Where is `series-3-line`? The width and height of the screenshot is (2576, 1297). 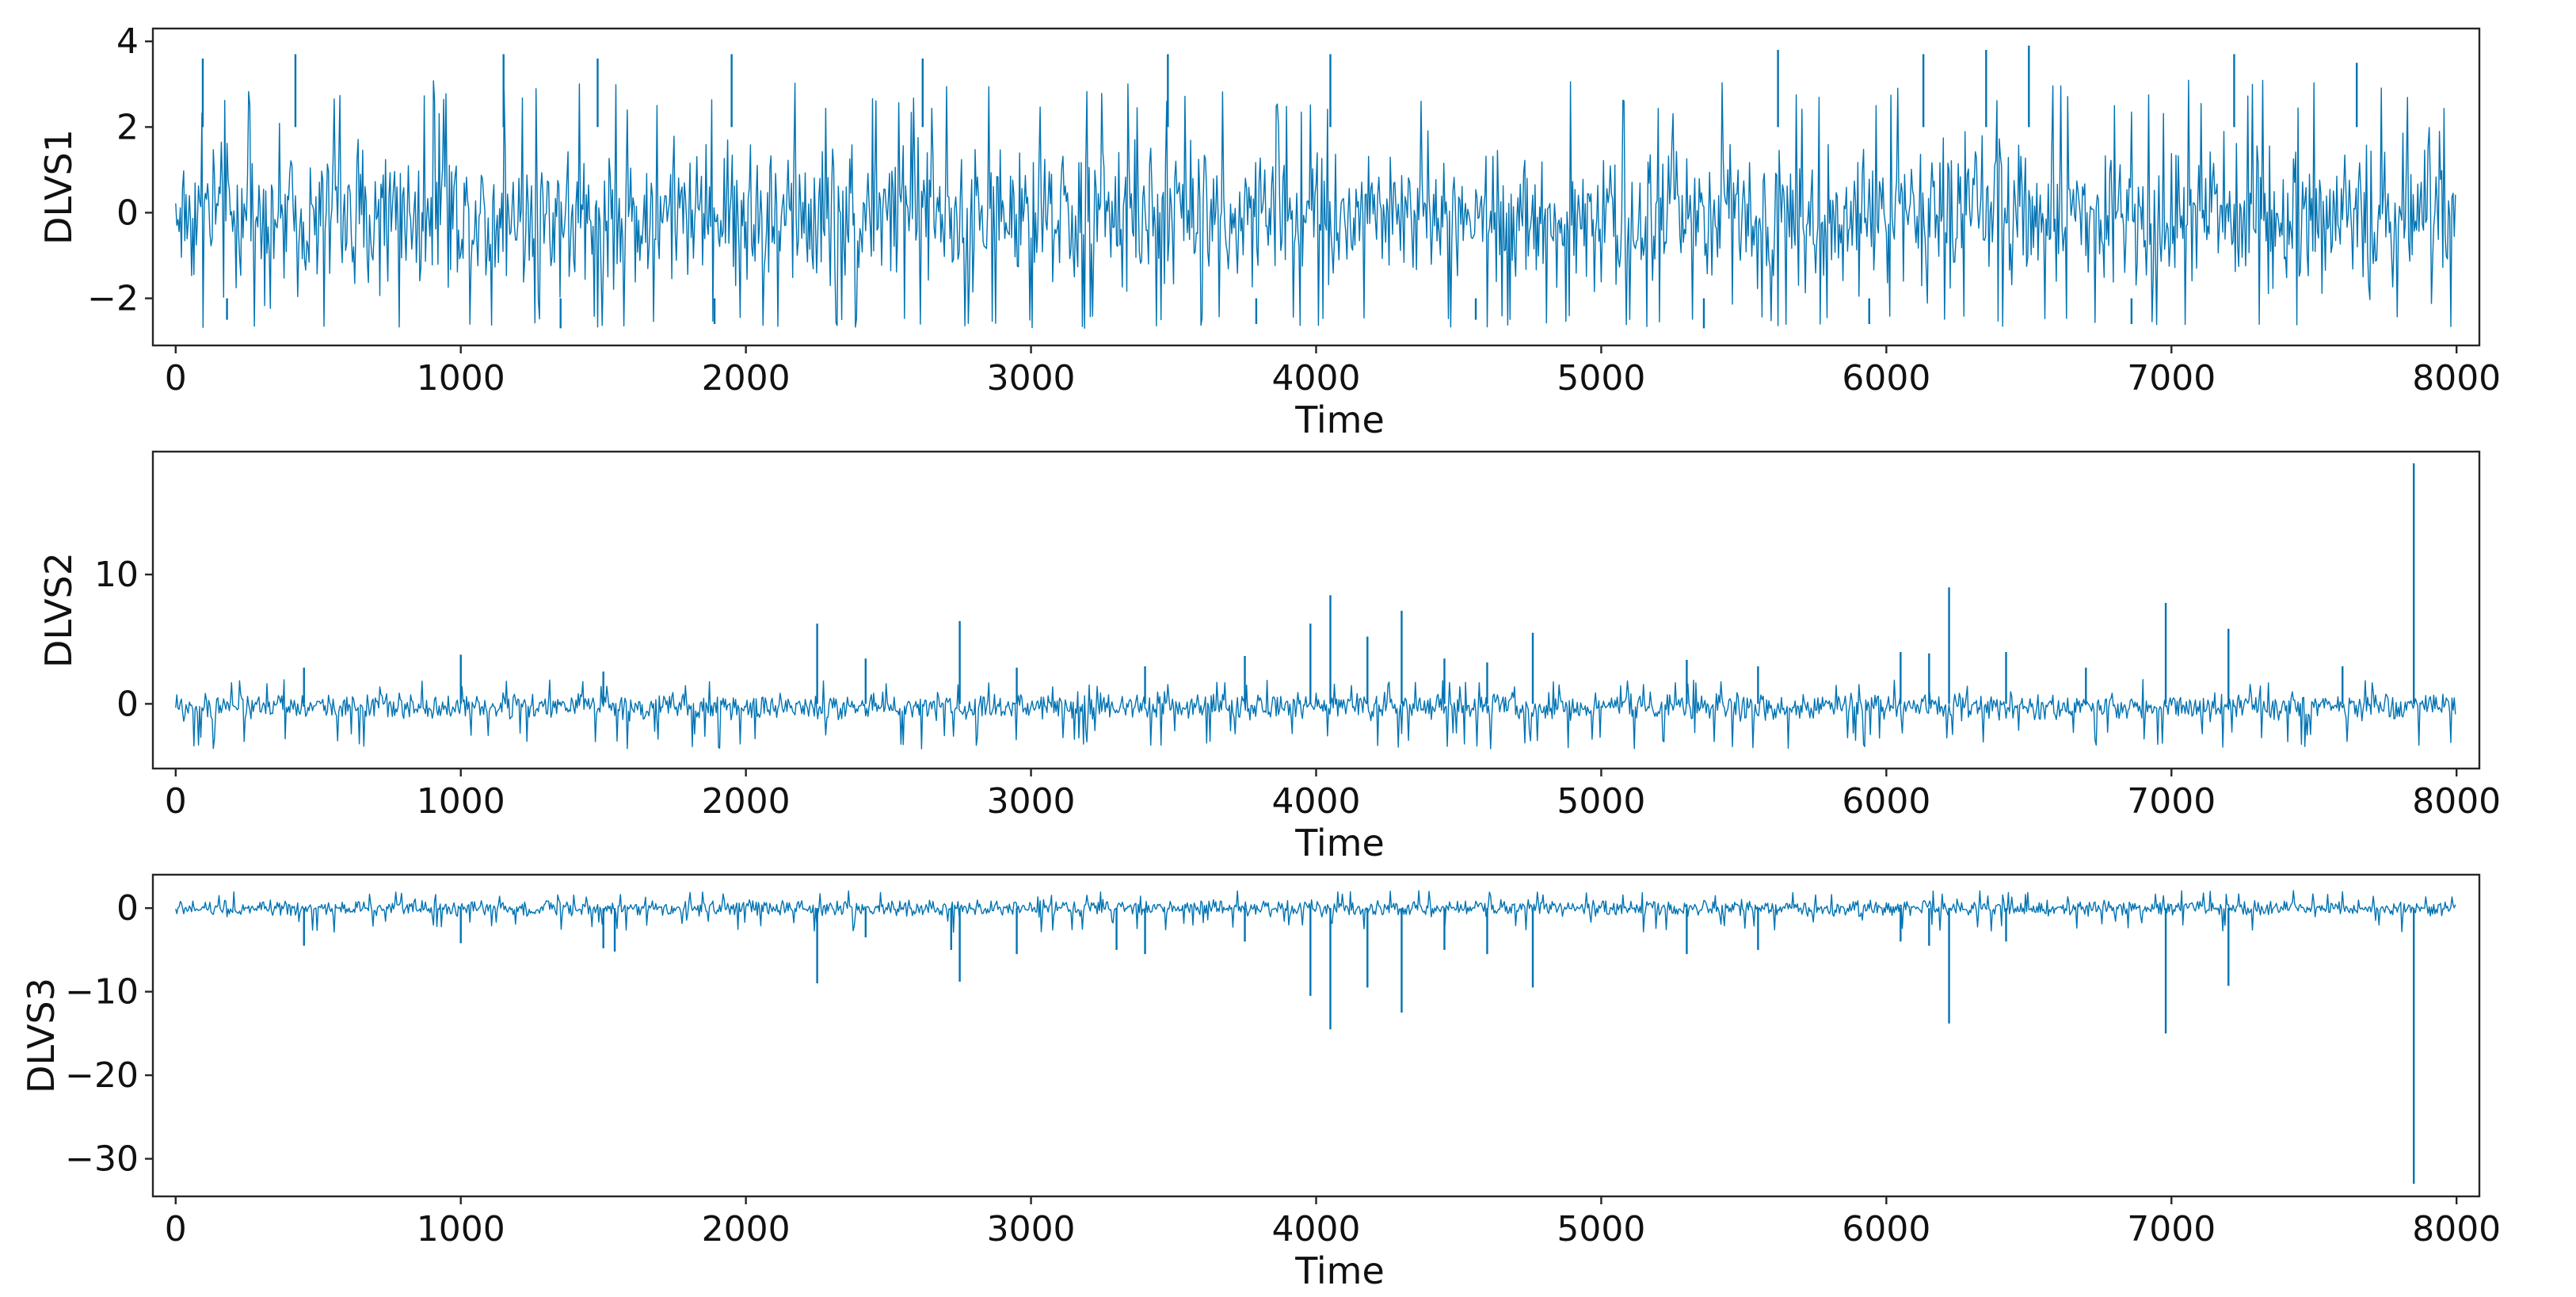 series-3-line is located at coordinates (1315, 912).